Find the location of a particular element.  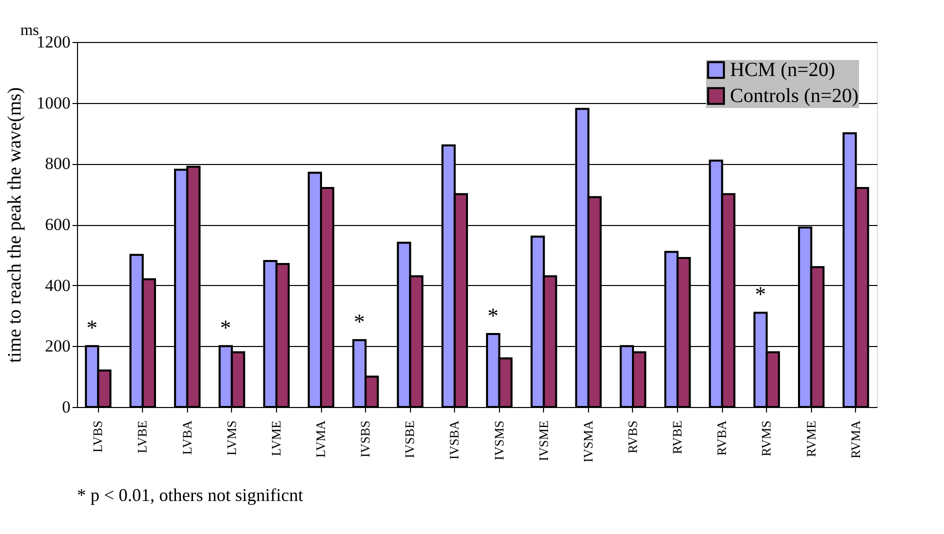

x-tick-label: LVBS is located at coordinates (98, 436).